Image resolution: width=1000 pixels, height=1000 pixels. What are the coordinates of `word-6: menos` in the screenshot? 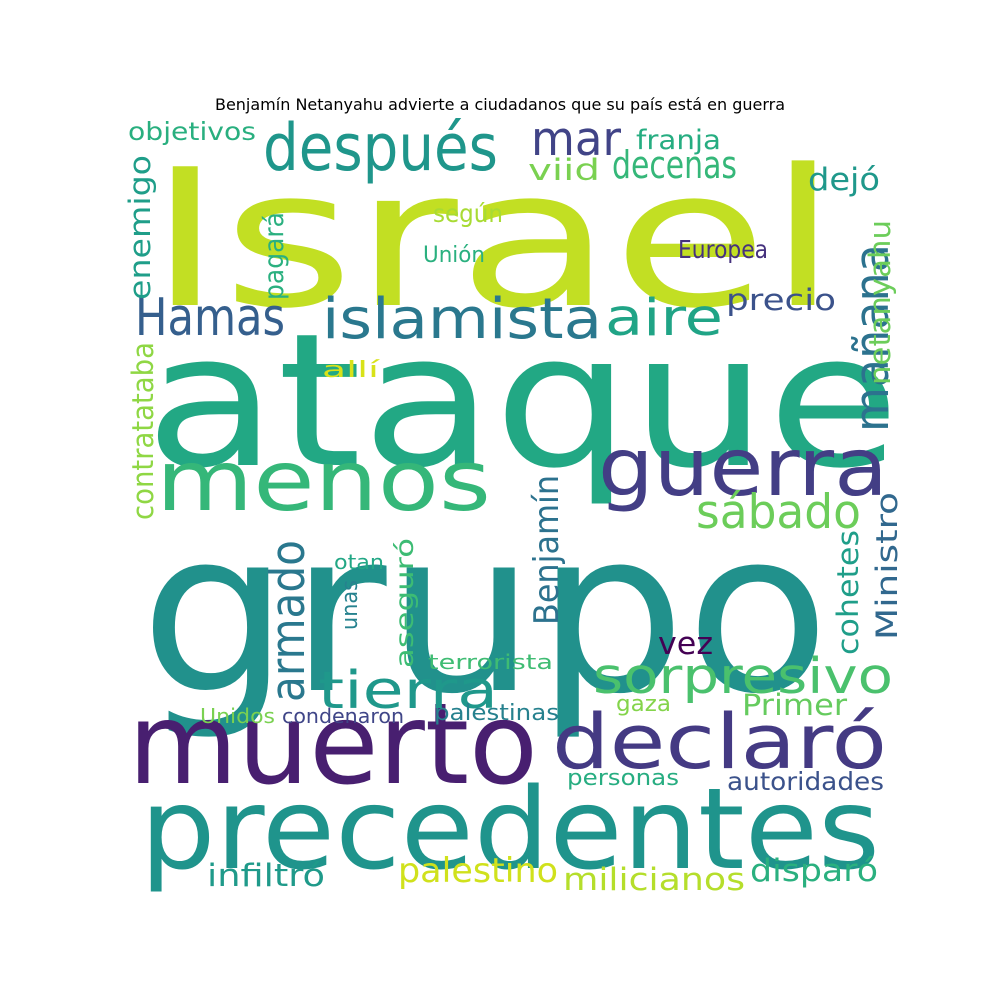 It's located at (323, 481).